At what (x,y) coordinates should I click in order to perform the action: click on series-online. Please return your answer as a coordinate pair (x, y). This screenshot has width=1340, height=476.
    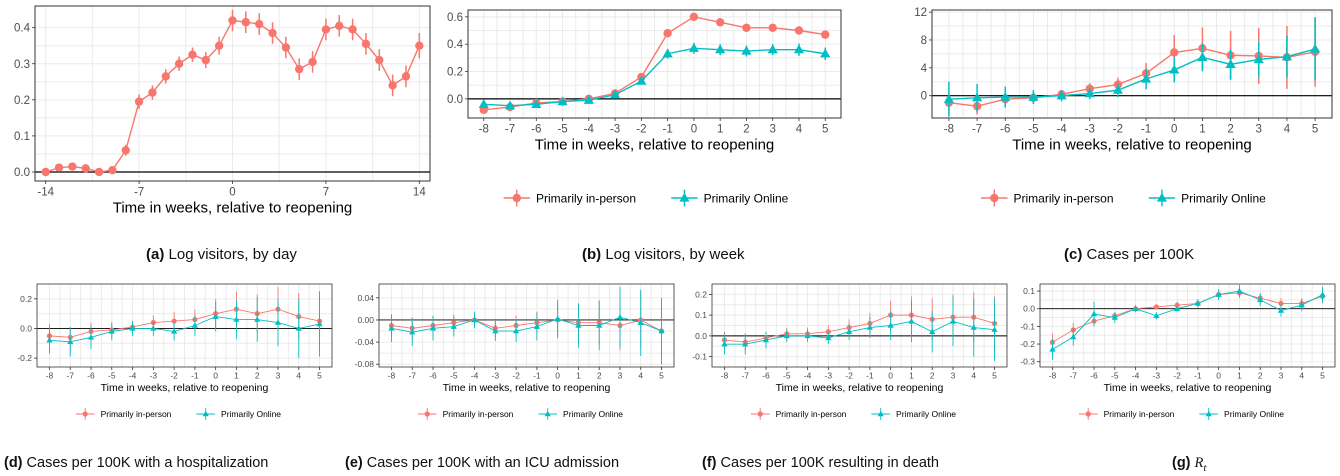
    Looking at the image, I should click on (859, 328).